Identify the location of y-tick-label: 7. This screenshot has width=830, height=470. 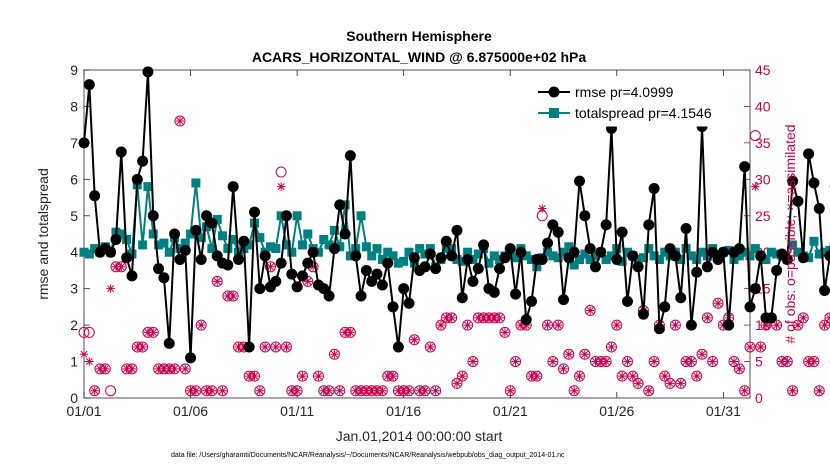
(74, 143).